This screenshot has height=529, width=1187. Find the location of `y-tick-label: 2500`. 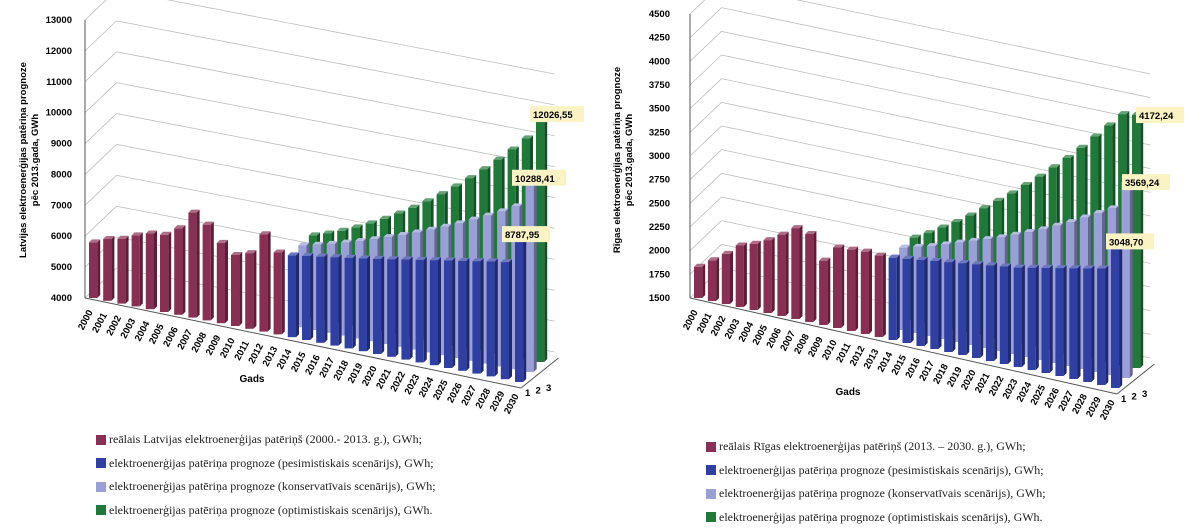

y-tick-label: 2500 is located at coordinates (659, 203).